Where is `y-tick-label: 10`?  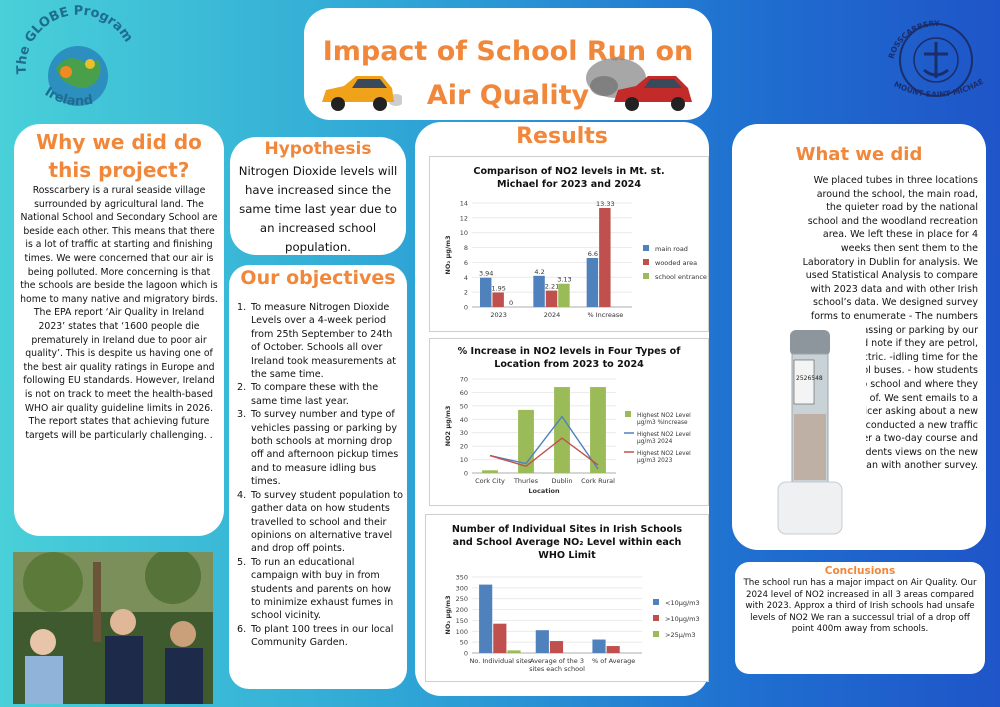
y-tick-label: 10 is located at coordinates (464, 233).